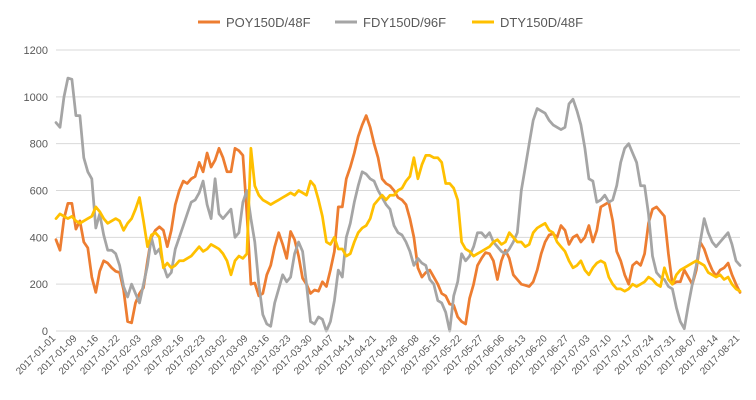 This screenshot has width=756, height=400. I want to click on y-tick-label: 1200, so click(36, 51).